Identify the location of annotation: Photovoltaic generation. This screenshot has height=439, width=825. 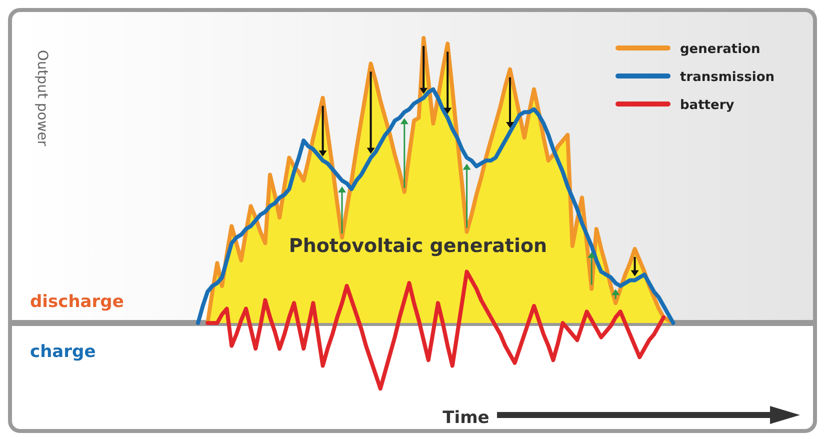
(418, 246).